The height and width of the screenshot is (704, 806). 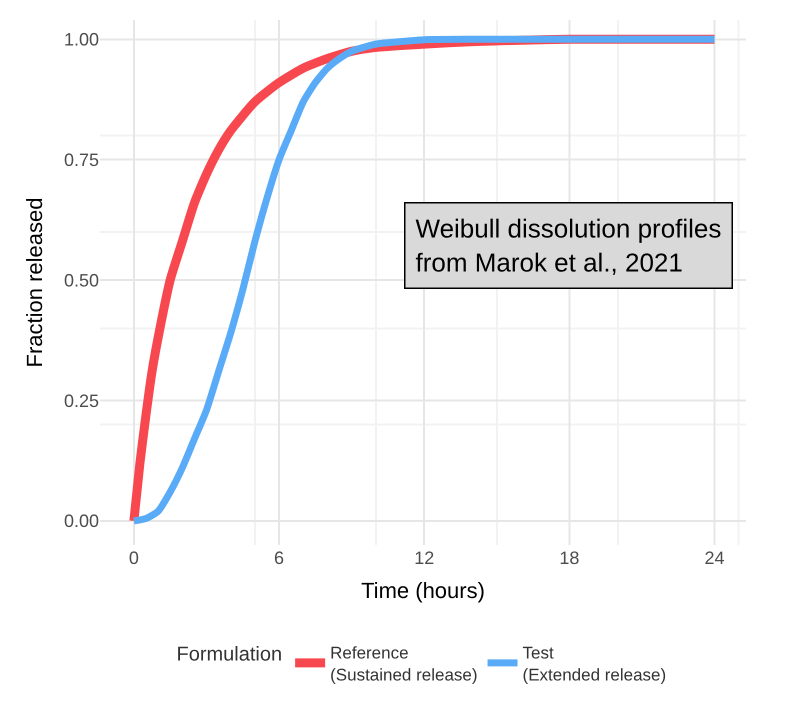 I want to click on y-tick-label: 1.00, so click(x=81, y=40).